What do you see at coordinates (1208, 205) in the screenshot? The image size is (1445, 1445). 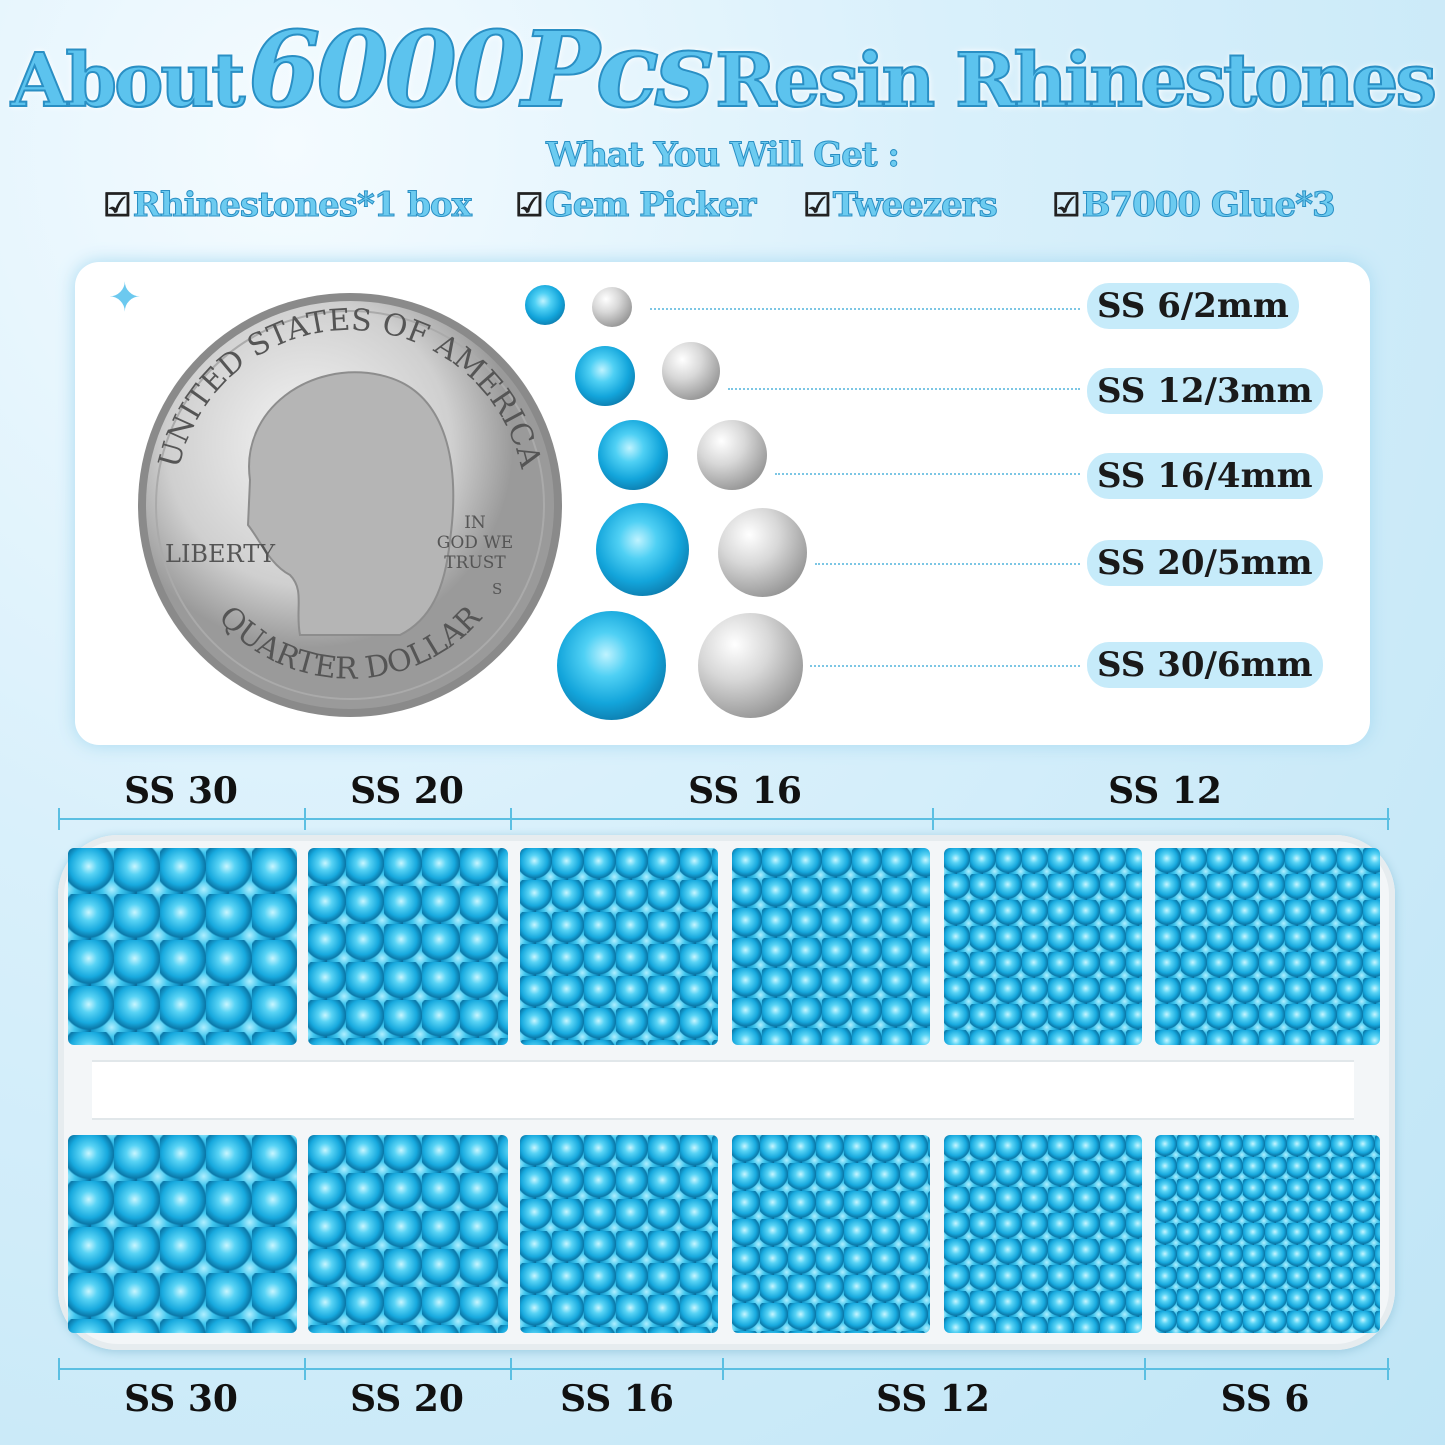 I see `package-item-label: B7000 Glue*3` at bounding box center [1208, 205].